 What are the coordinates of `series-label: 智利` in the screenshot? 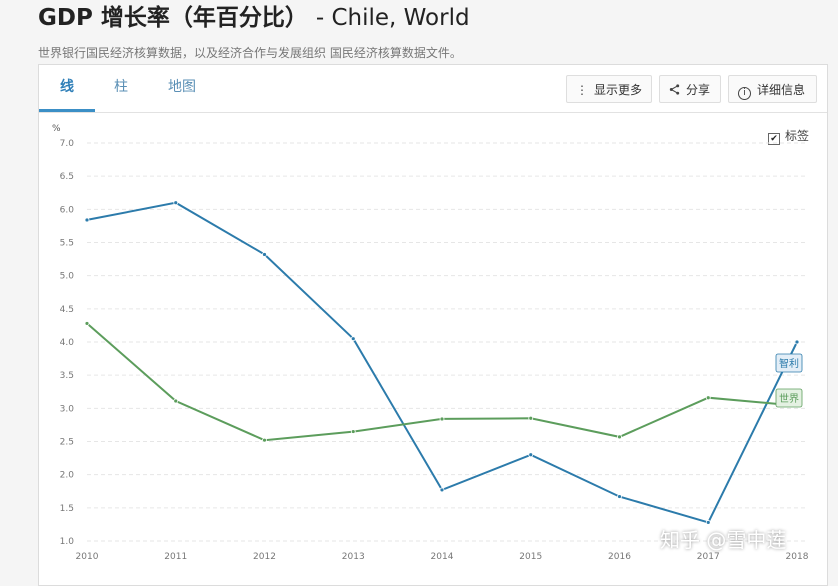 It's located at (789, 363).